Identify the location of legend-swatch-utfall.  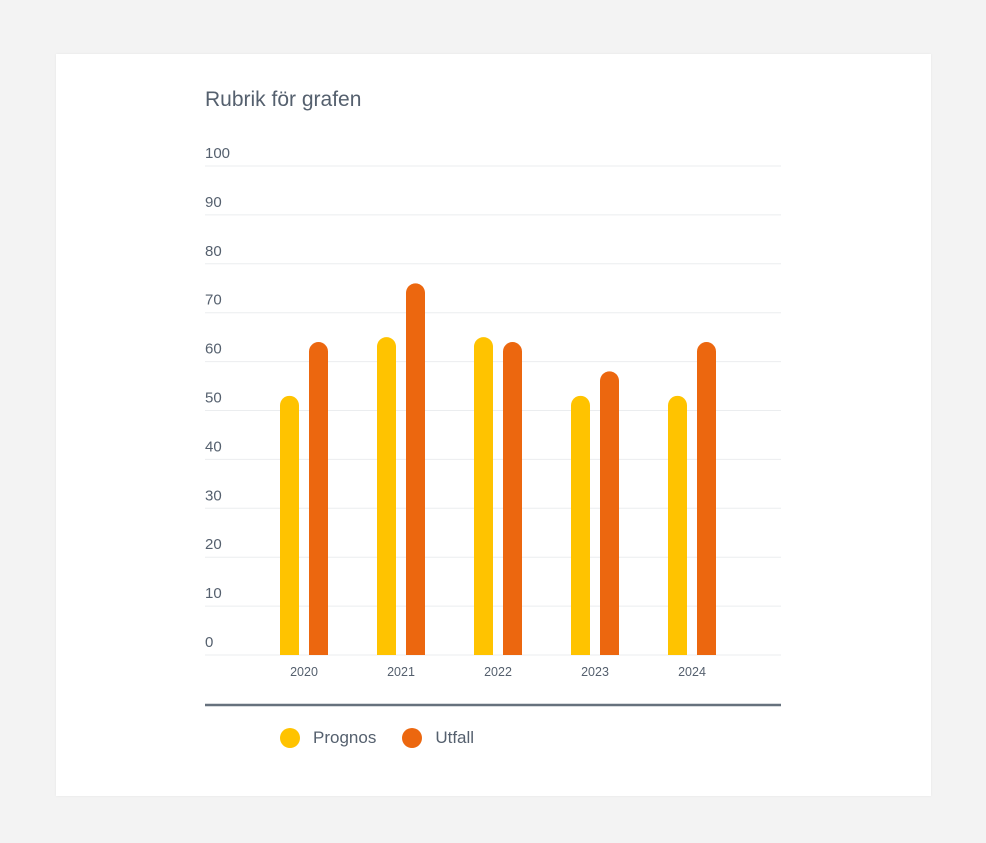
(412, 738).